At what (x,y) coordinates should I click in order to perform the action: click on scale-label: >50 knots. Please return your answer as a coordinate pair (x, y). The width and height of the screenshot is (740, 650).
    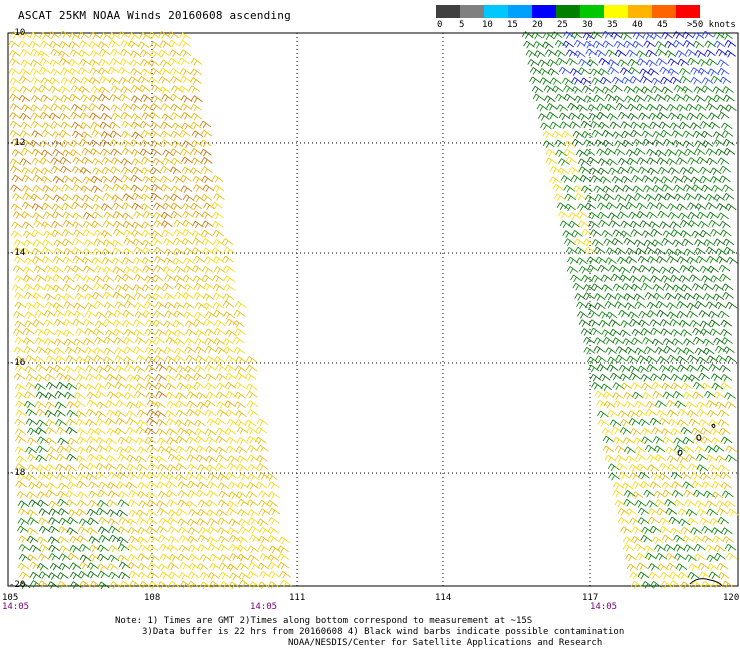
    Looking at the image, I should click on (711, 25).